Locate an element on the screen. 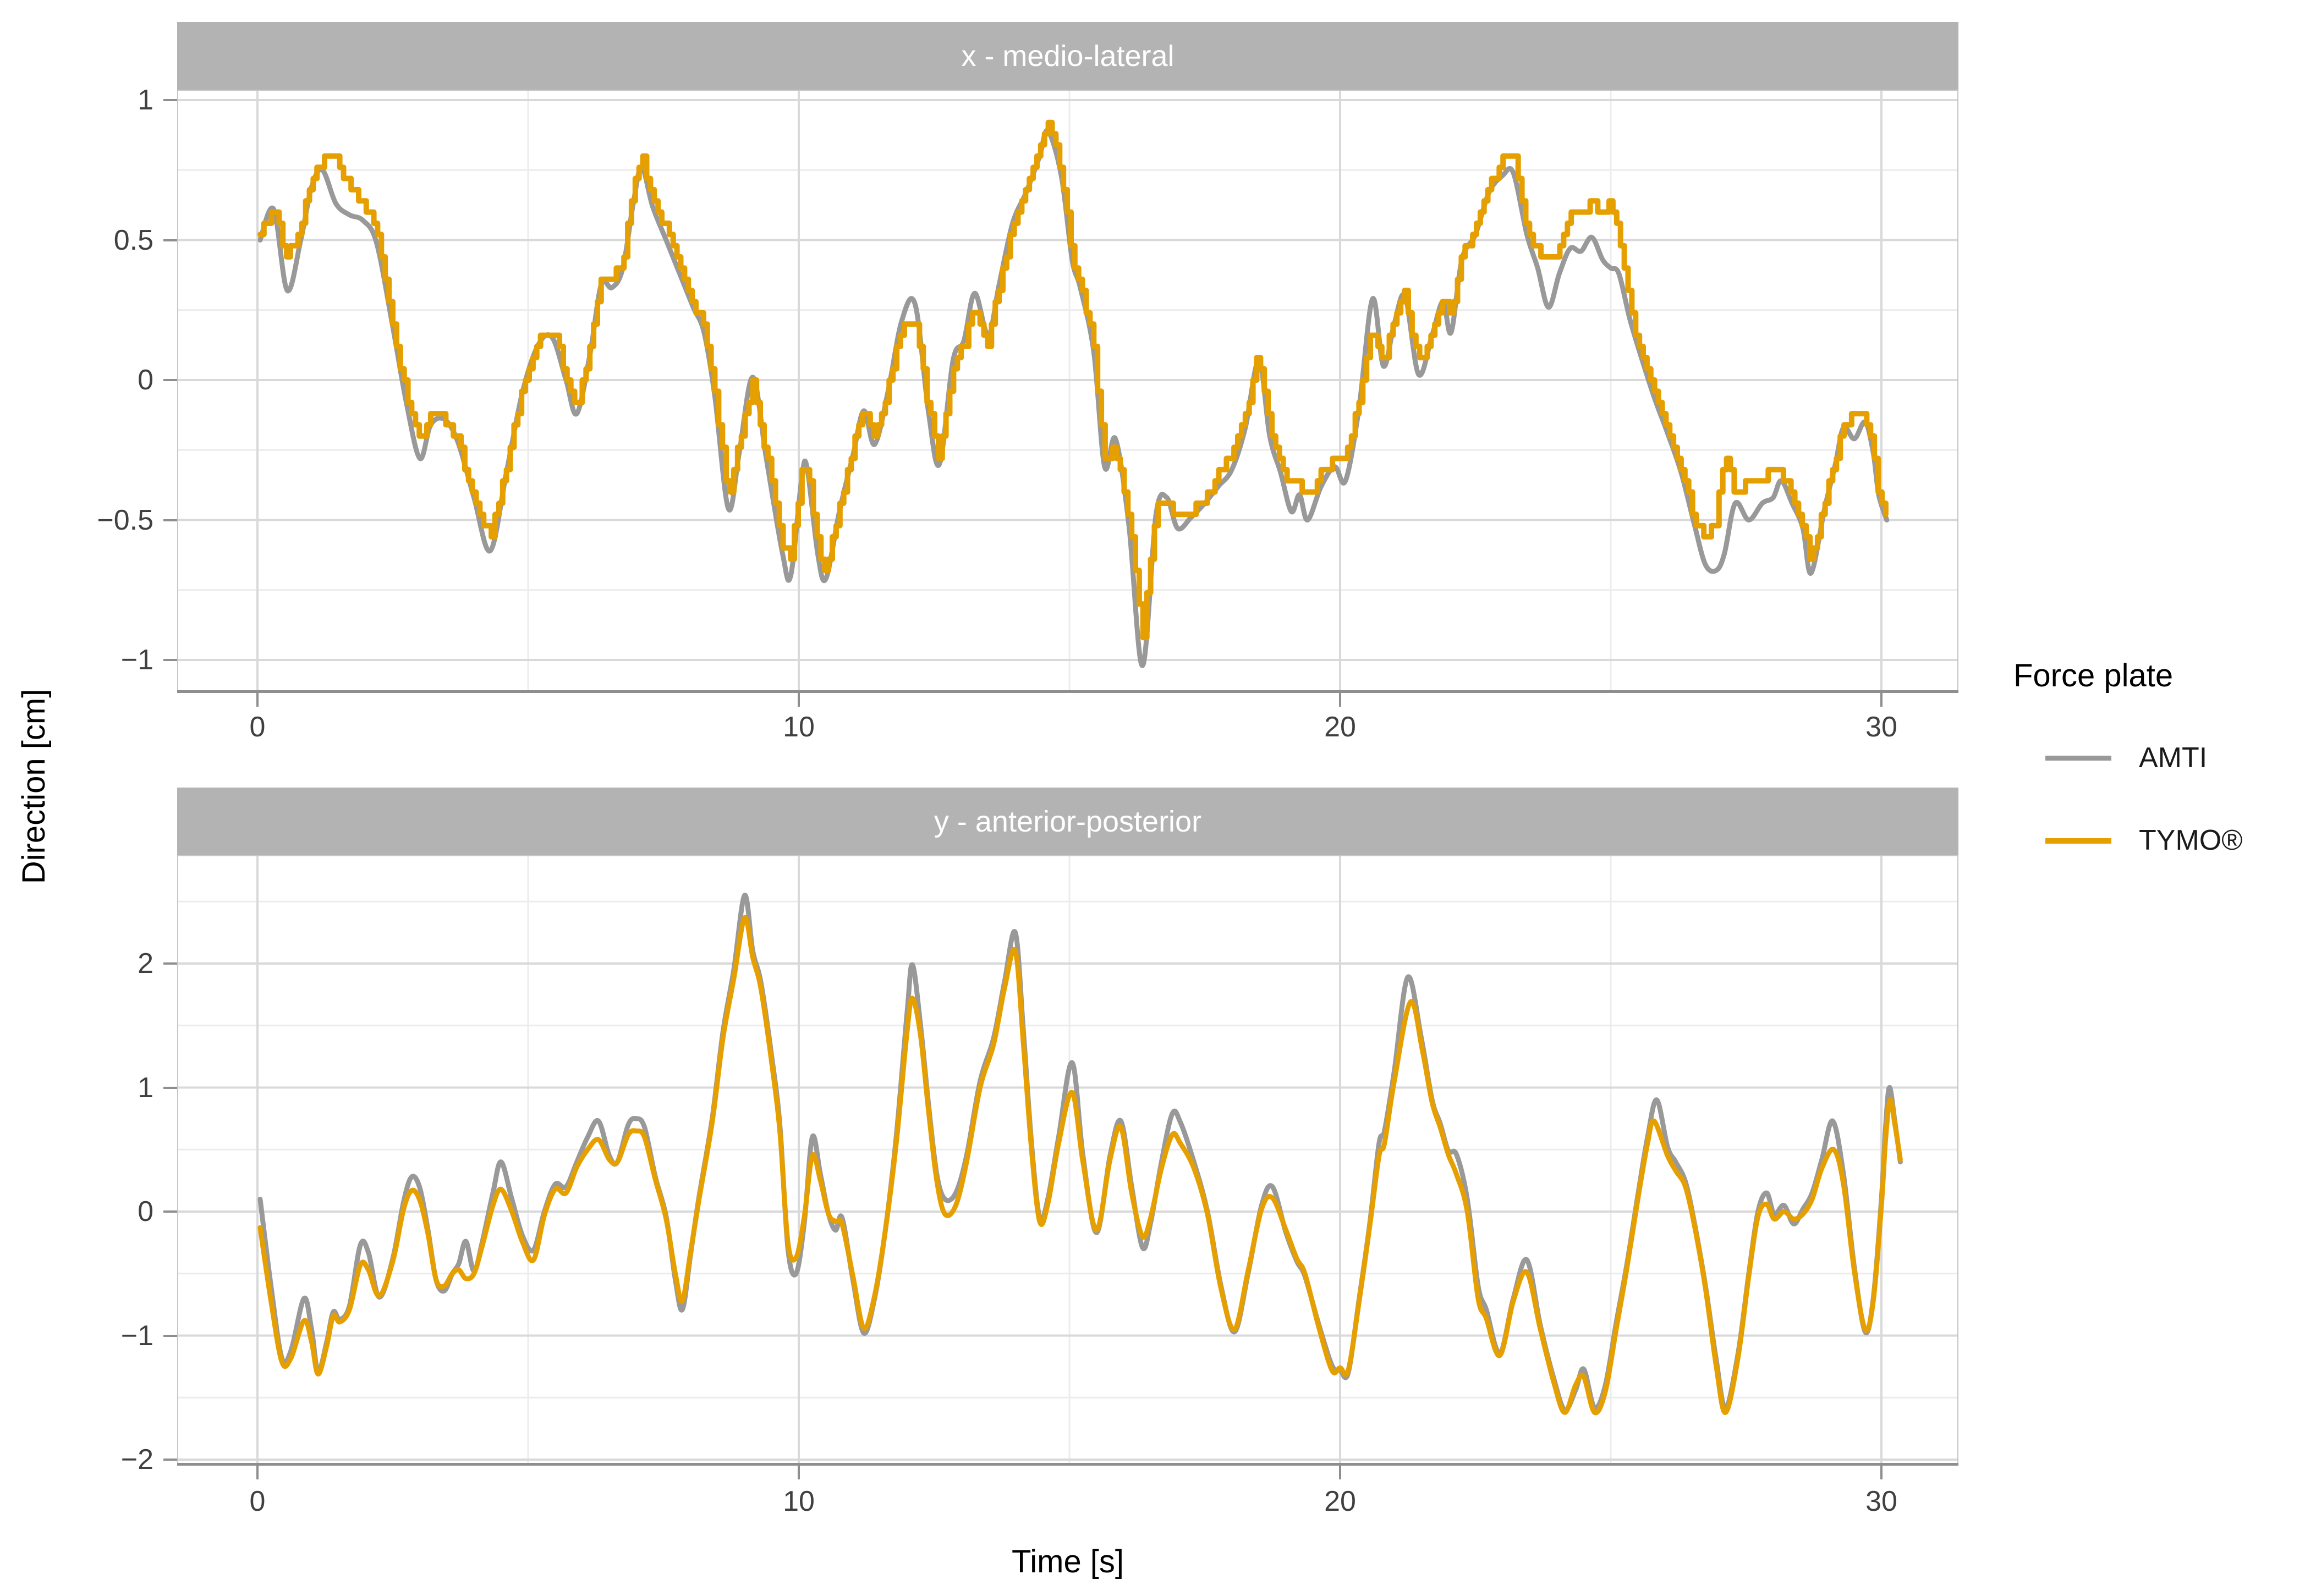  x-axis-title: Time [s] is located at coordinates (1067, 1562).